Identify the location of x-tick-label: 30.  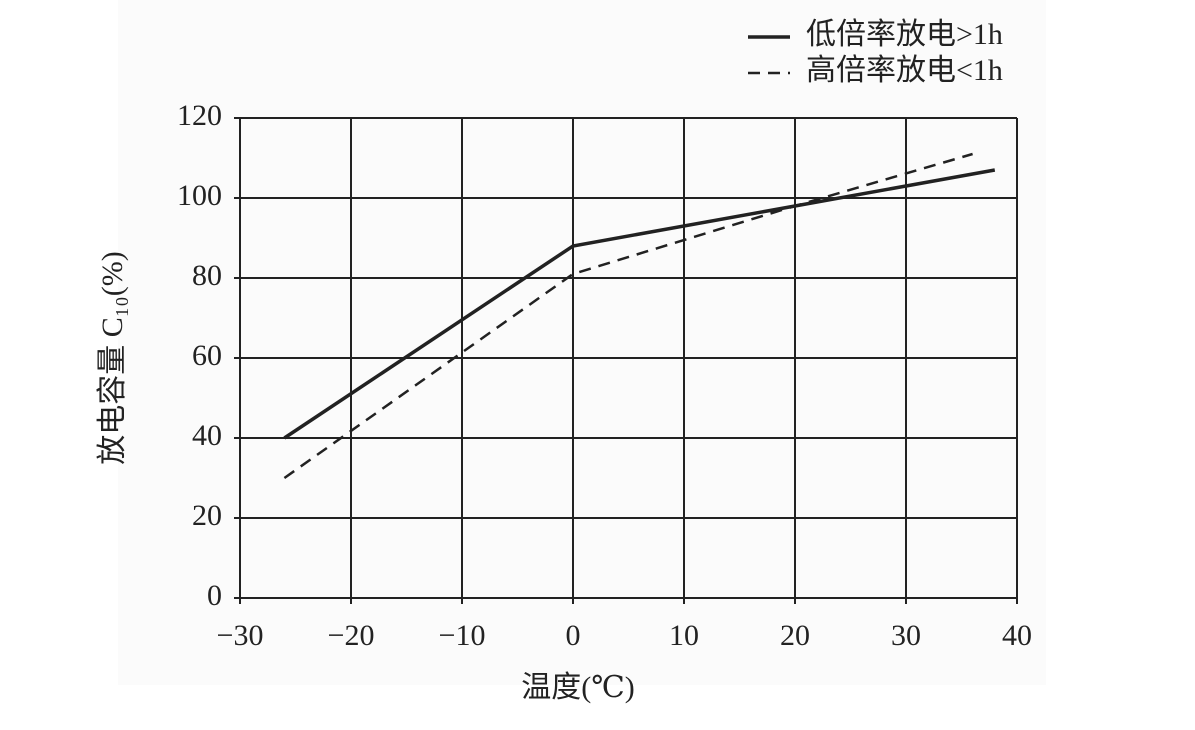
(906, 635).